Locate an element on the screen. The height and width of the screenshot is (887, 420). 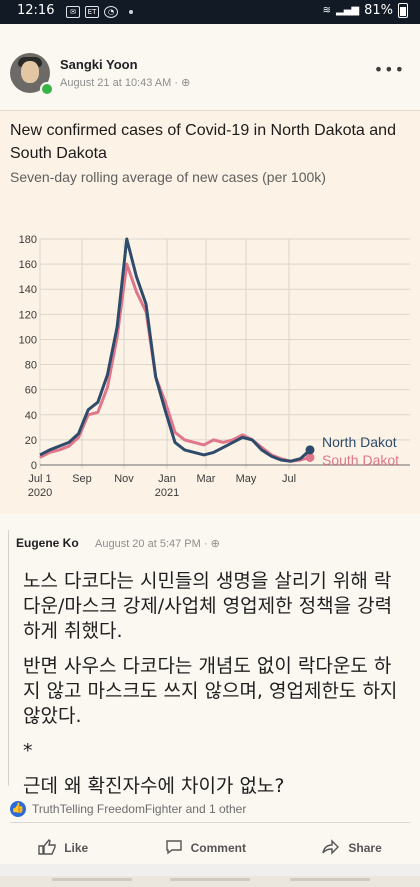
x-tick-year-label: 2021 is located at coordinates (167, 493).